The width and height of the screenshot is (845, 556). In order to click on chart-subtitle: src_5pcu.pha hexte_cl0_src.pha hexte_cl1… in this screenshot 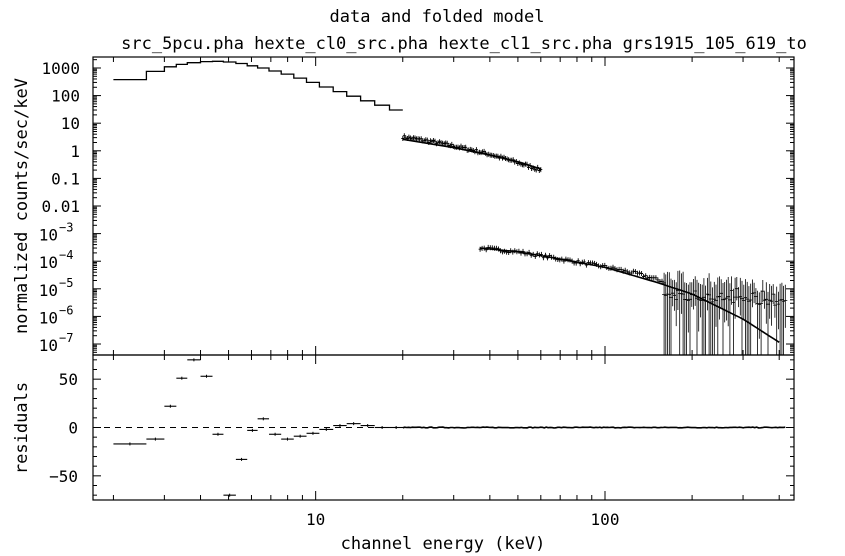, I will do `click(464, 44)`.